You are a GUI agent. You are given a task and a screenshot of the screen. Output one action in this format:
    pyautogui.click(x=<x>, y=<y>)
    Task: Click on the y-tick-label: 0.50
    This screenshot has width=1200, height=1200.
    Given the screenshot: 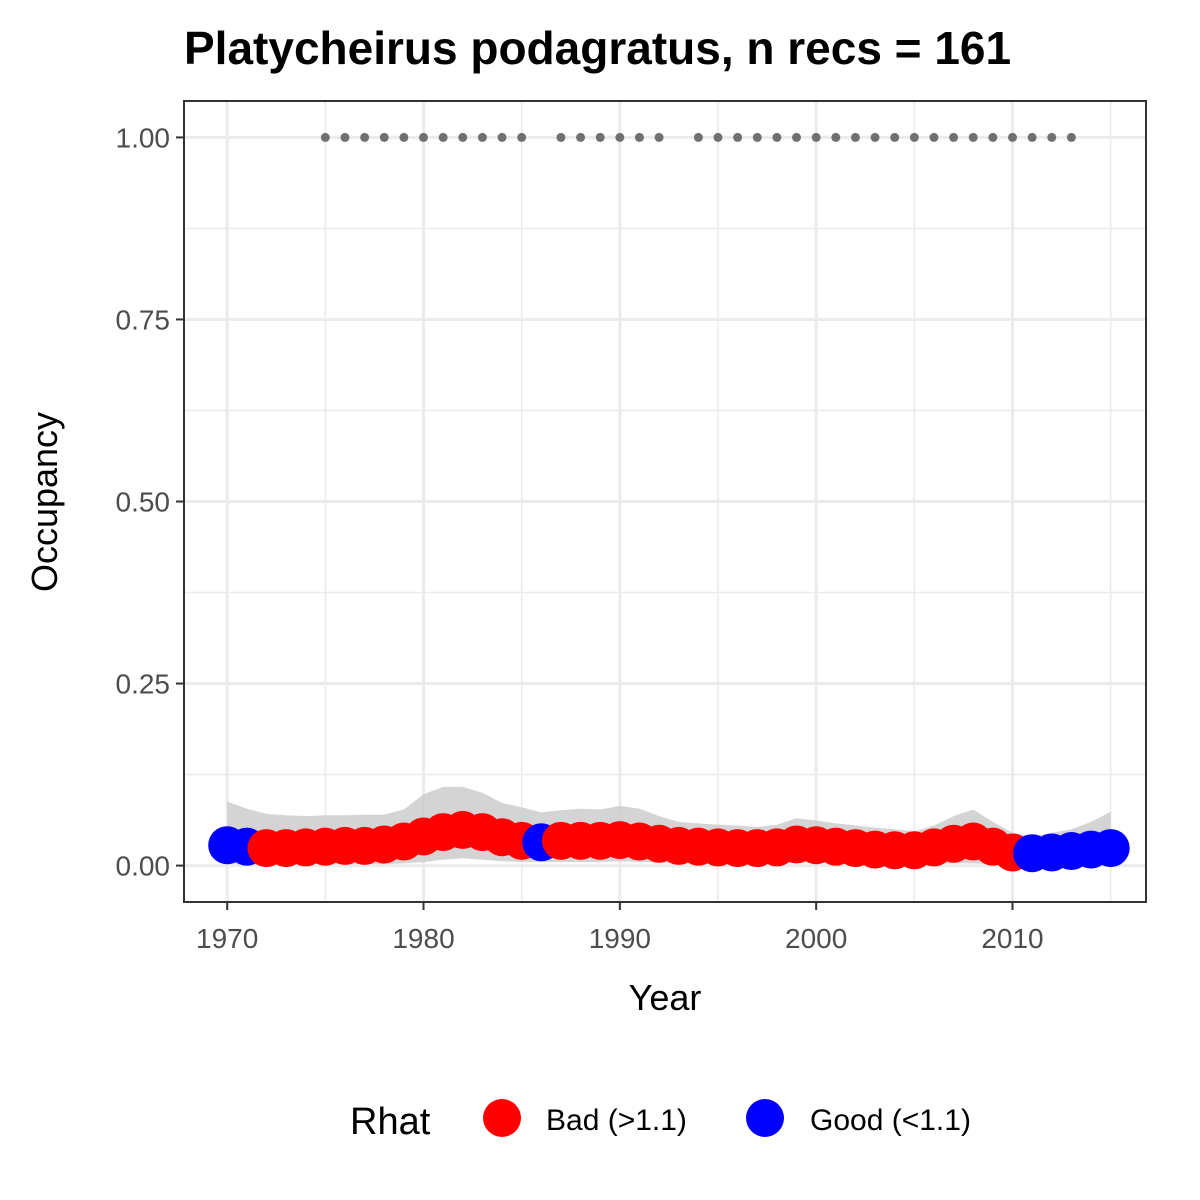 What is the action you would take?
    pyautogui.click(x=143, y=502)
    